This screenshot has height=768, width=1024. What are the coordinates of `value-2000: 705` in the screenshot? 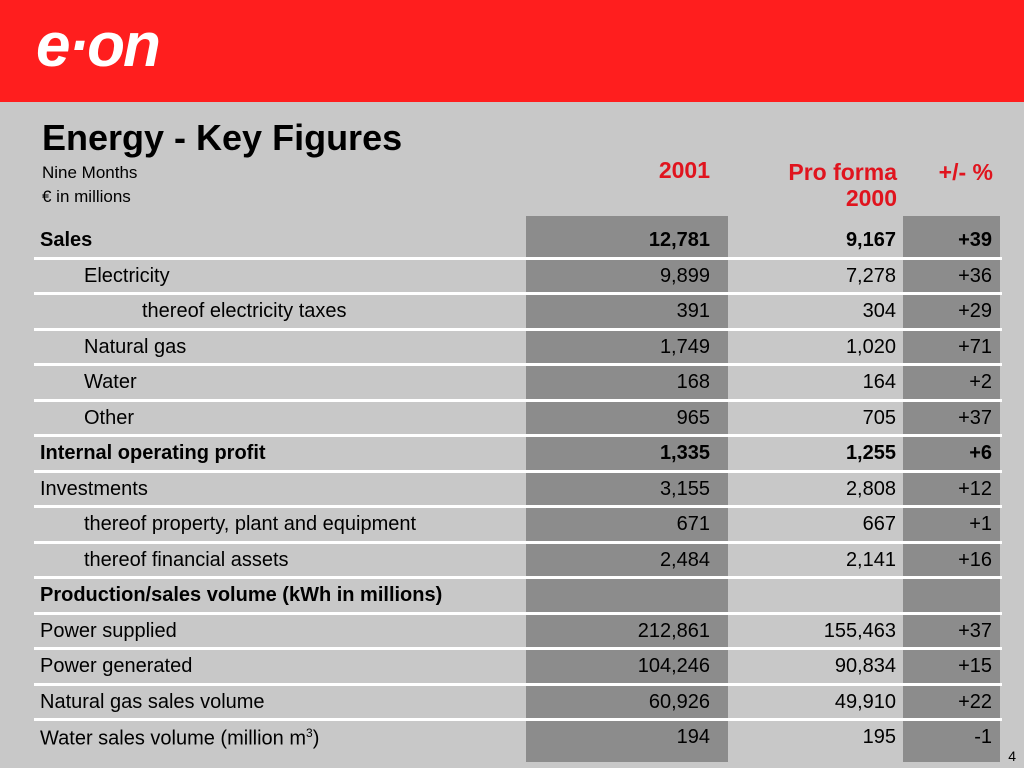 It's located at (879, 417).